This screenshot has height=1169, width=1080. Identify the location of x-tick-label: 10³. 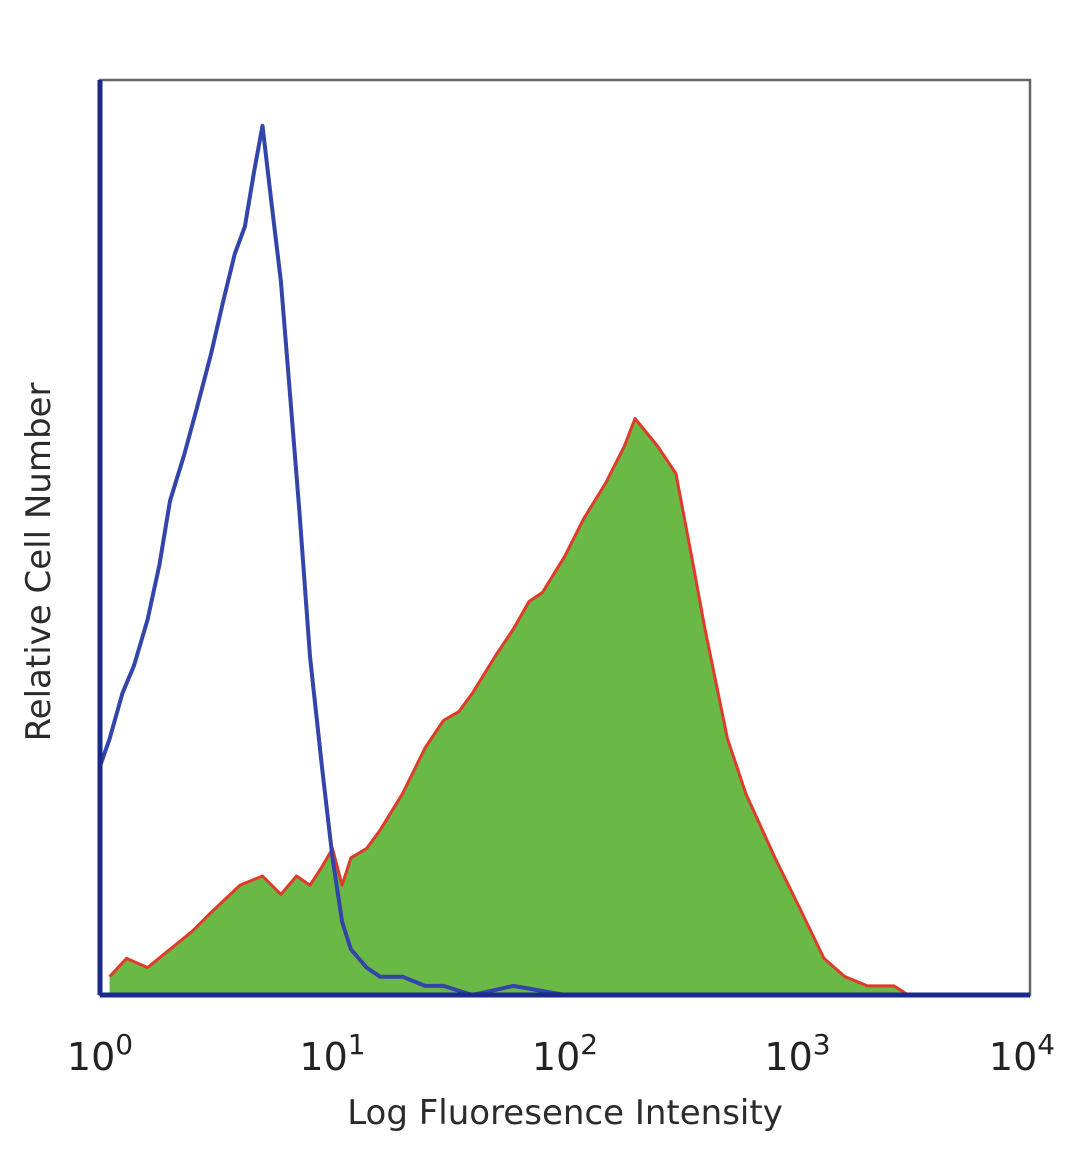
(797, 1053).